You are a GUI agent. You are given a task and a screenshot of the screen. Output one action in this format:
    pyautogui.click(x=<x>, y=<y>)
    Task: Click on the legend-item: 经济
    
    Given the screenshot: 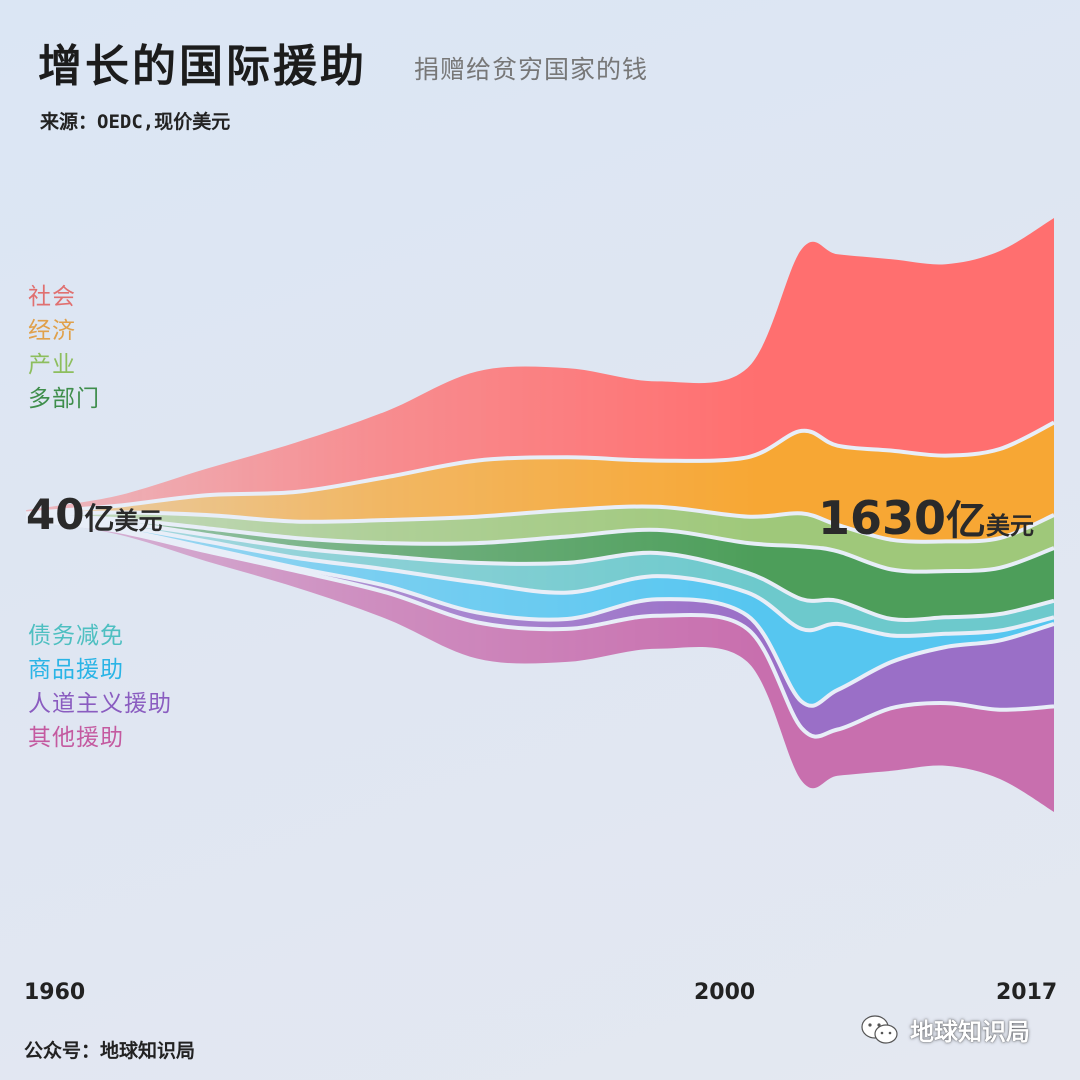 What is the action you would take?
    pyautogui.click(x=52, y=331)
    